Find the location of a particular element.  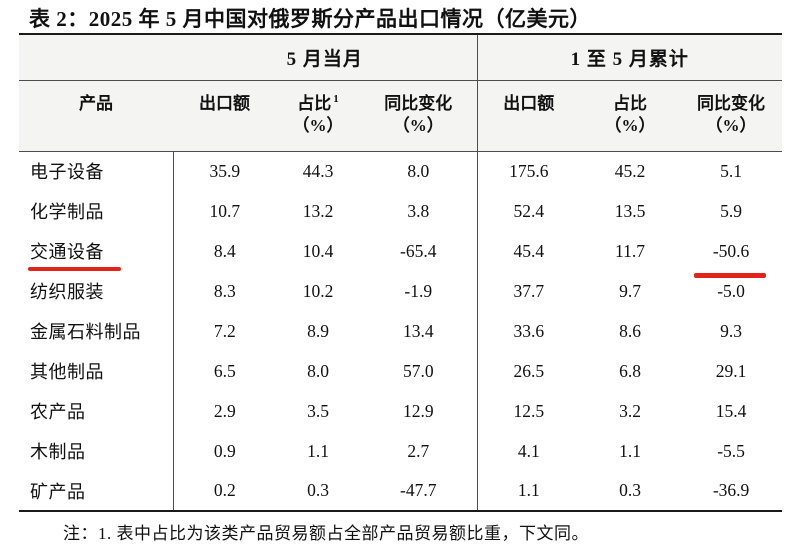

value-cell: 11.7 is located at coordinates (630, 250).